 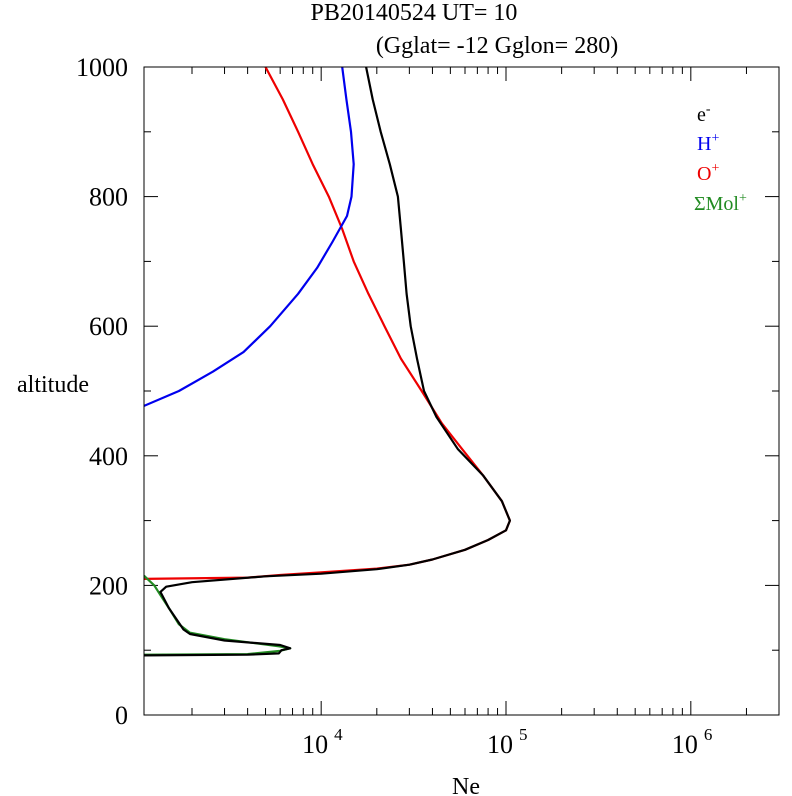 What do you see at coordinates (720, 203) in the screenshot?
I see `legend-label: ΣMol+` at bounding box center [720, 203].